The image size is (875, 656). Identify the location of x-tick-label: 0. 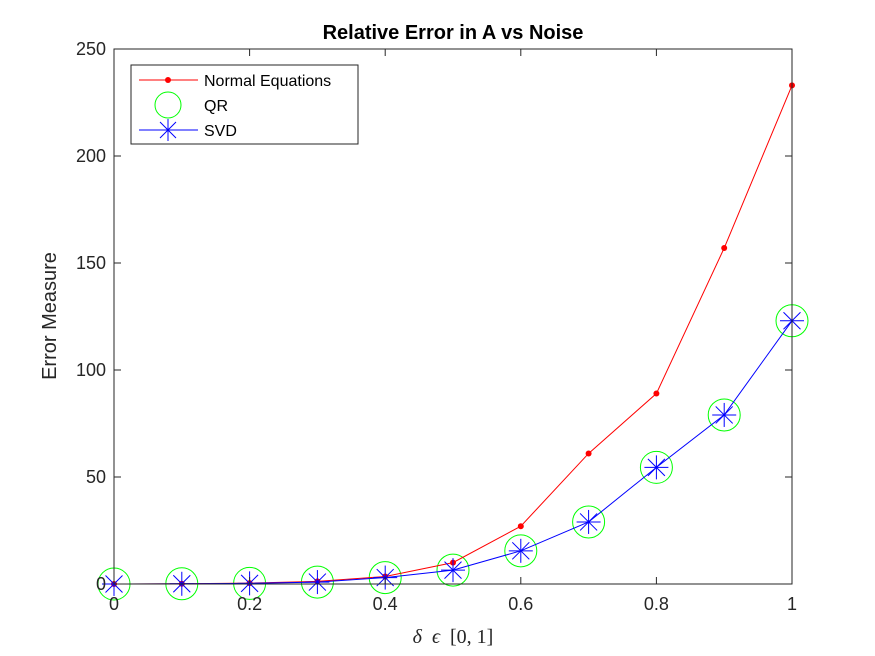
(114, 604).